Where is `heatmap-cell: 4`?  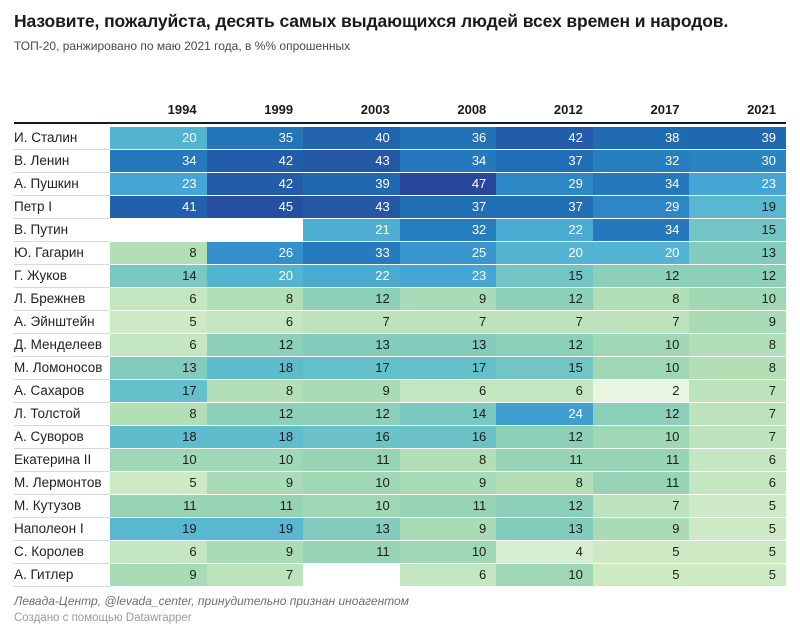
heatmap-cell: 4 is located at coordinates (544, 552).